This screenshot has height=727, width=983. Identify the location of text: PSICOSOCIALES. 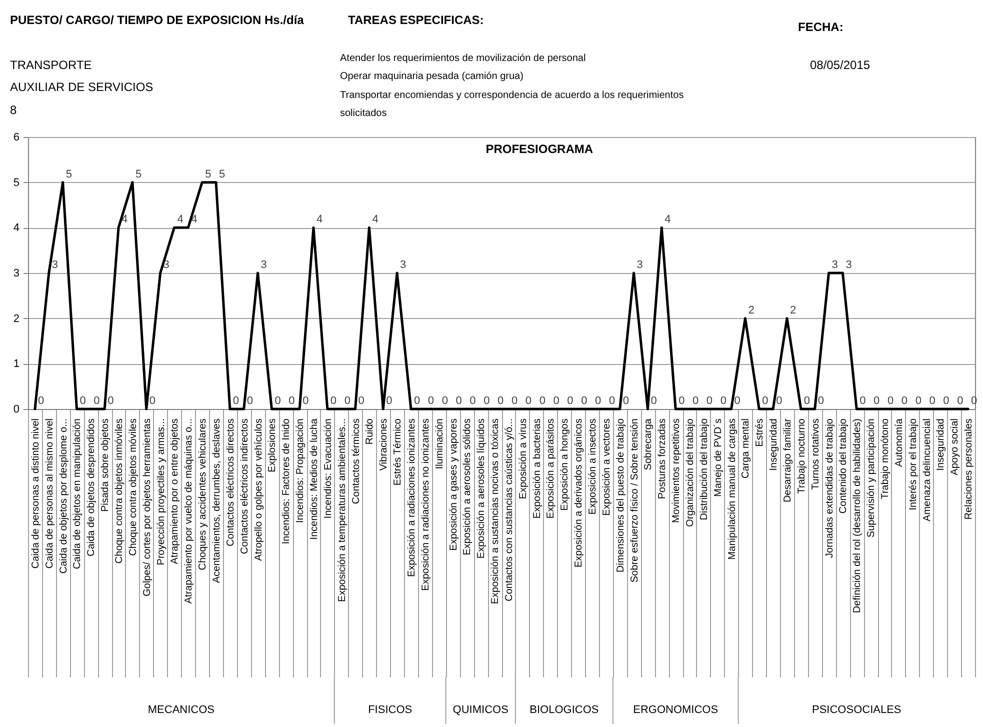
(857, 710).